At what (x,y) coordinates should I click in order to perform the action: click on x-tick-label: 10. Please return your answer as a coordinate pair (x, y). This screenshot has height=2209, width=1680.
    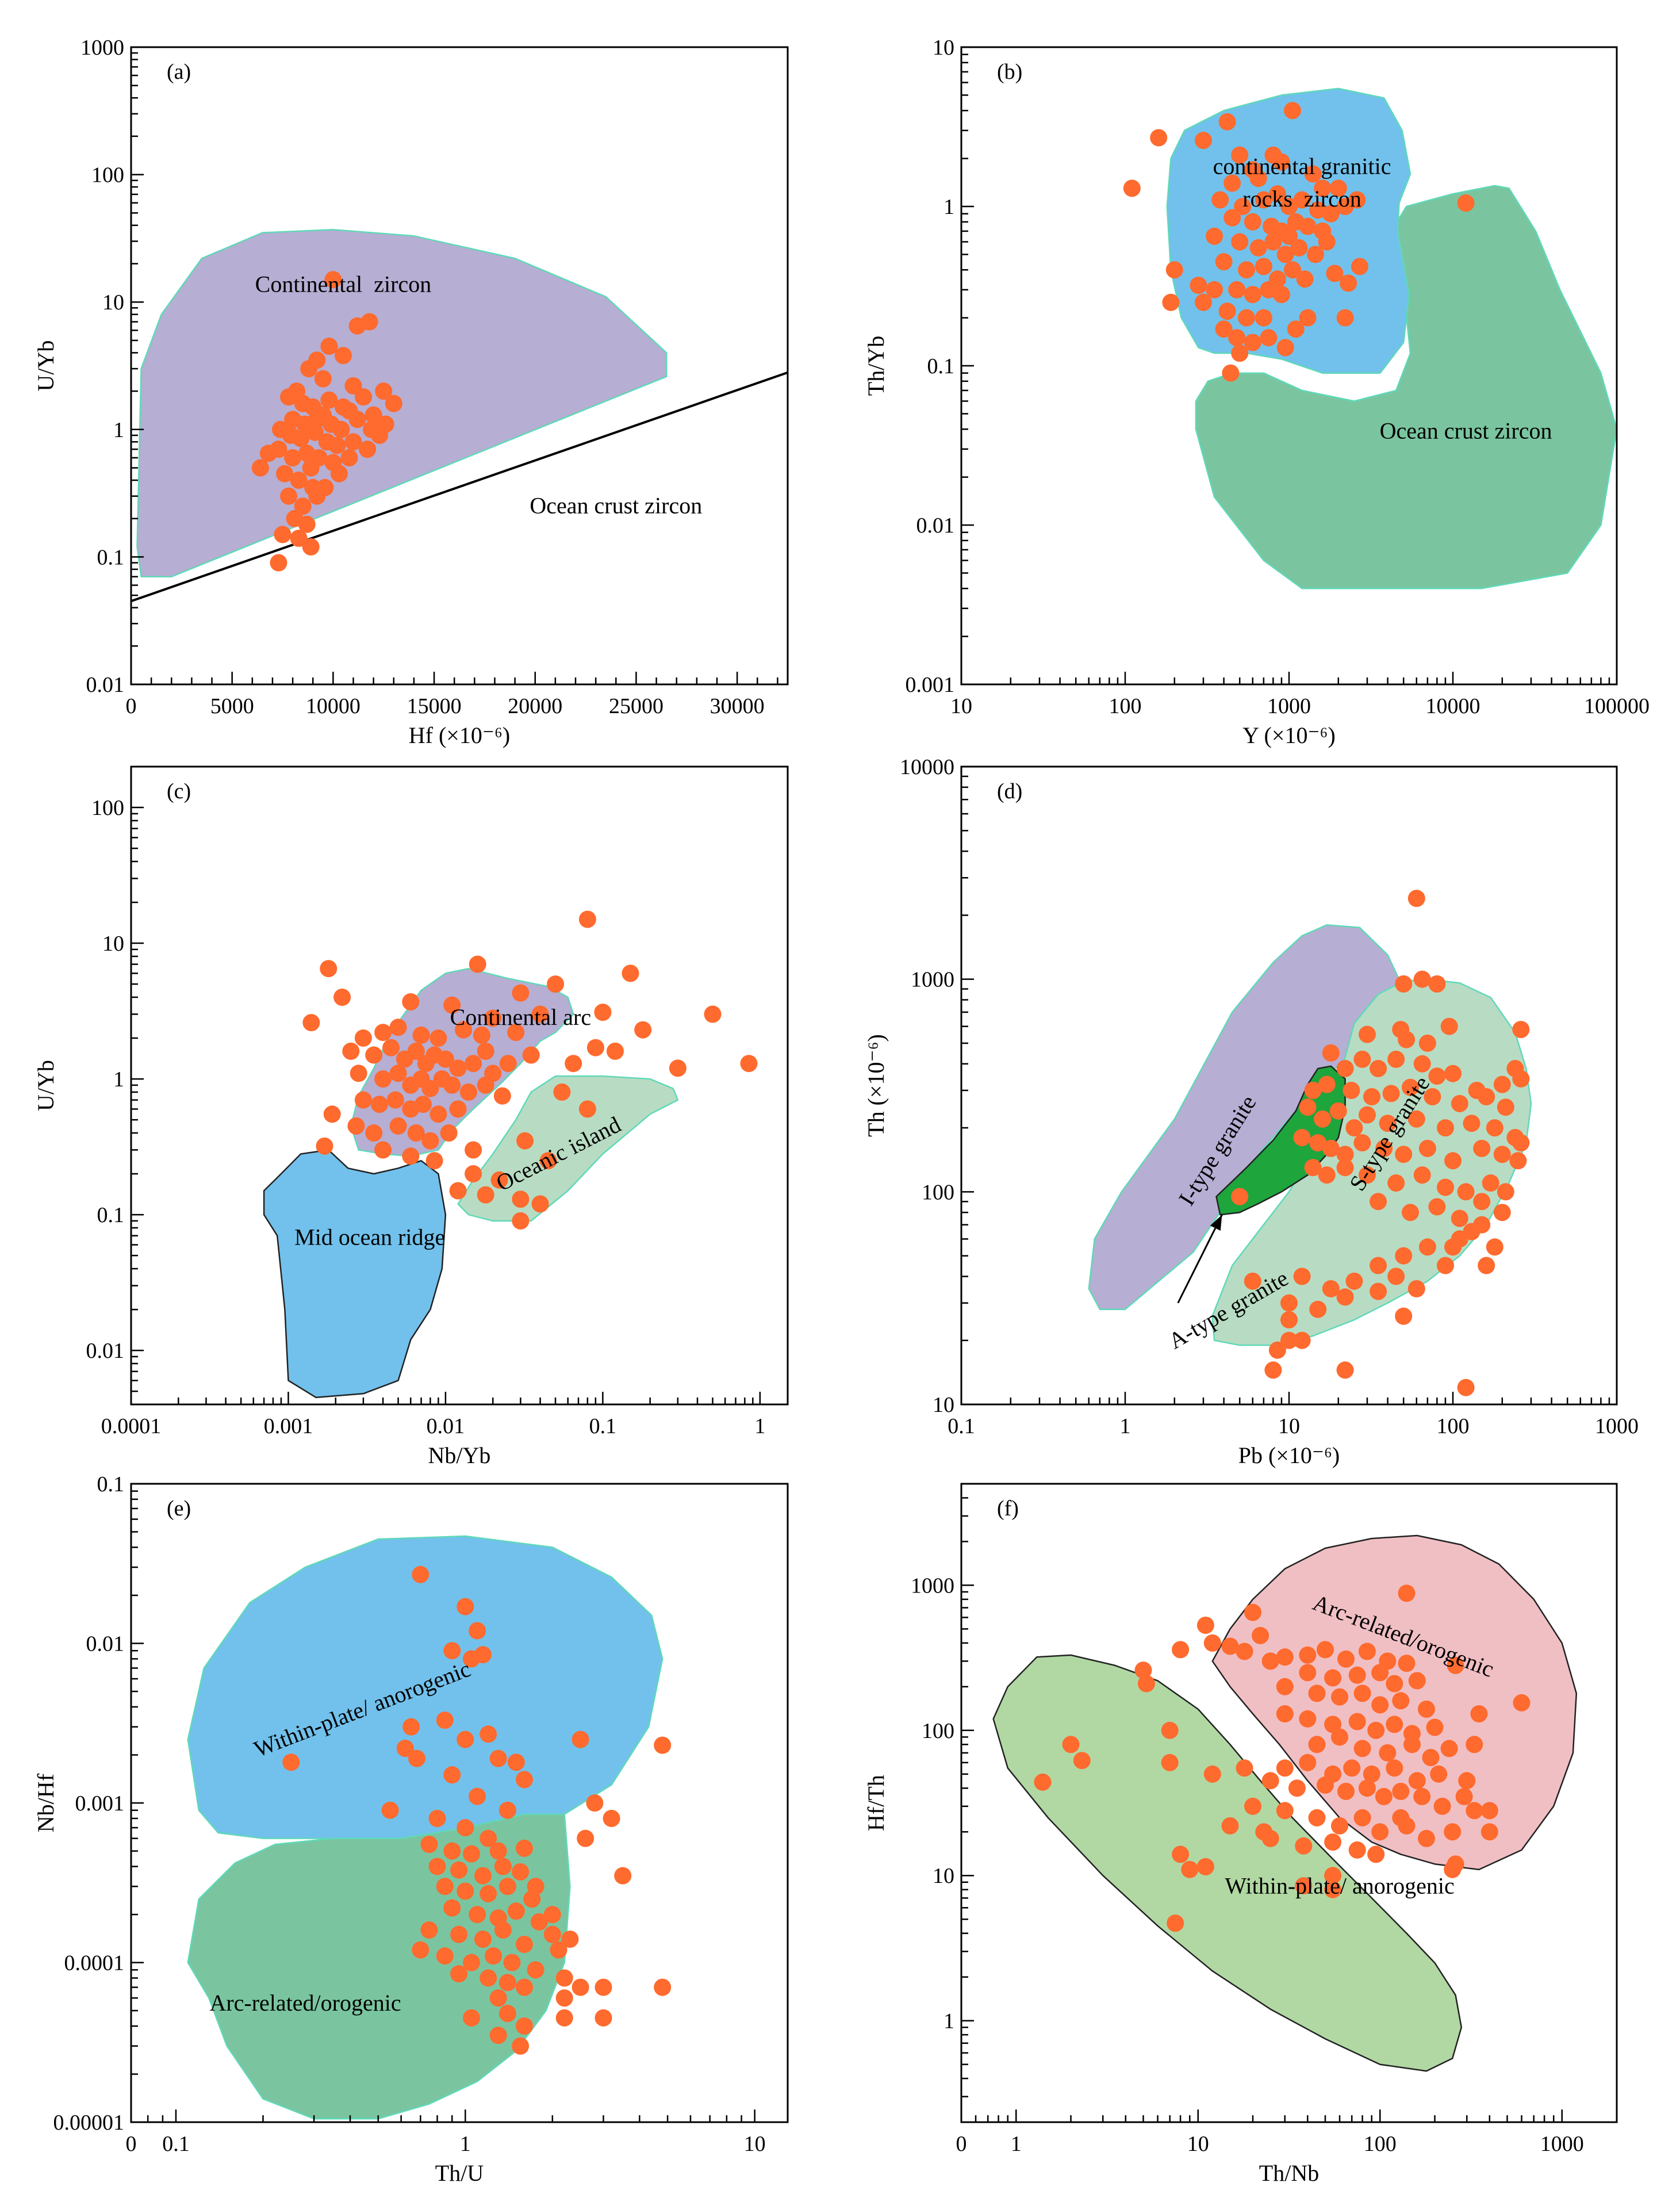
    Looking at the image, I should click on (1198, 2144).